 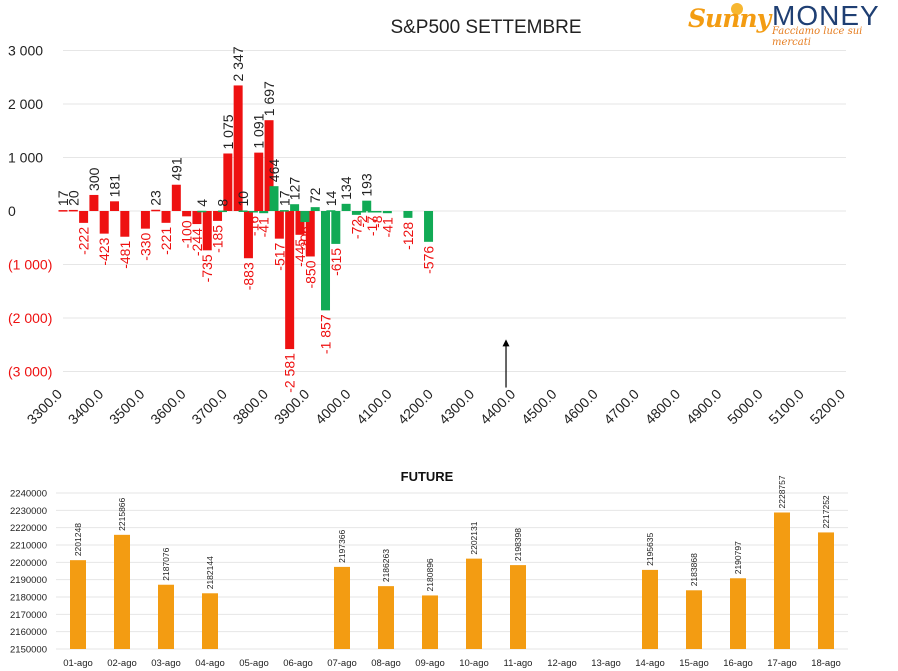 I want to click on x-tick-label: 08-ago, so click(x=386, y=663).